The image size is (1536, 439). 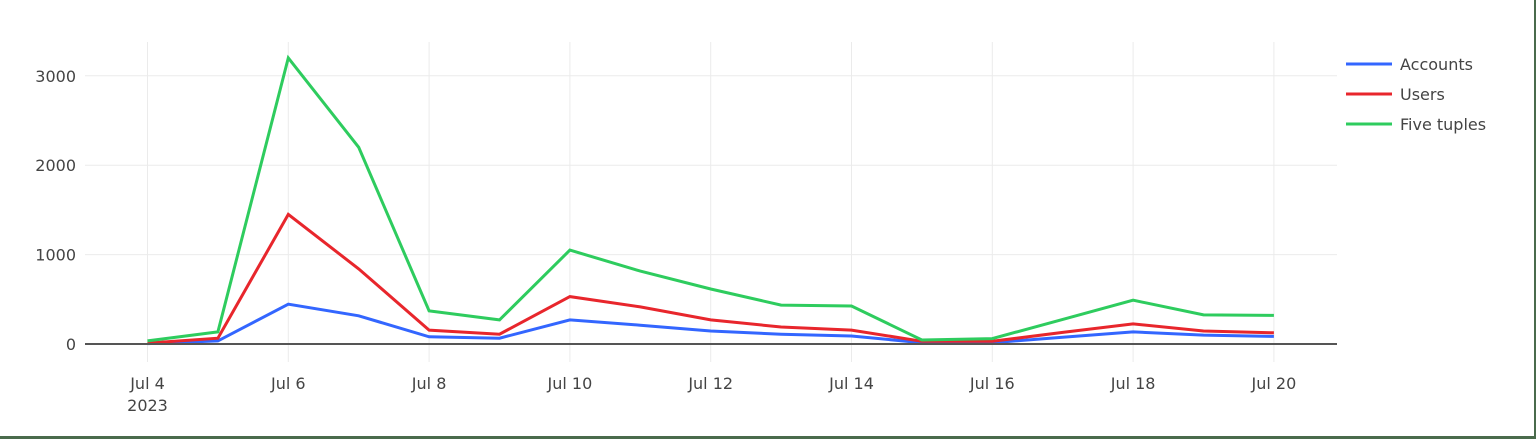 What do you see at coordinates (1443, 124) in the screenshot?
I see `legend-label-five-tuples: Five tuples` at bounding box center [1443, 124].